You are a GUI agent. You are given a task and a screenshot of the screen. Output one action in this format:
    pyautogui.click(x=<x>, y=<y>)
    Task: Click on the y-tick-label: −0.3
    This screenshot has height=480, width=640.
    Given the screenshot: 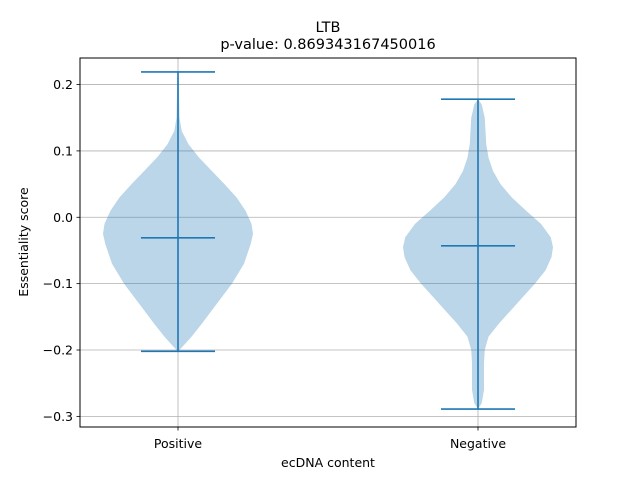 What is the action you would take?
    pyautogui.click(x=58, y=416)
    